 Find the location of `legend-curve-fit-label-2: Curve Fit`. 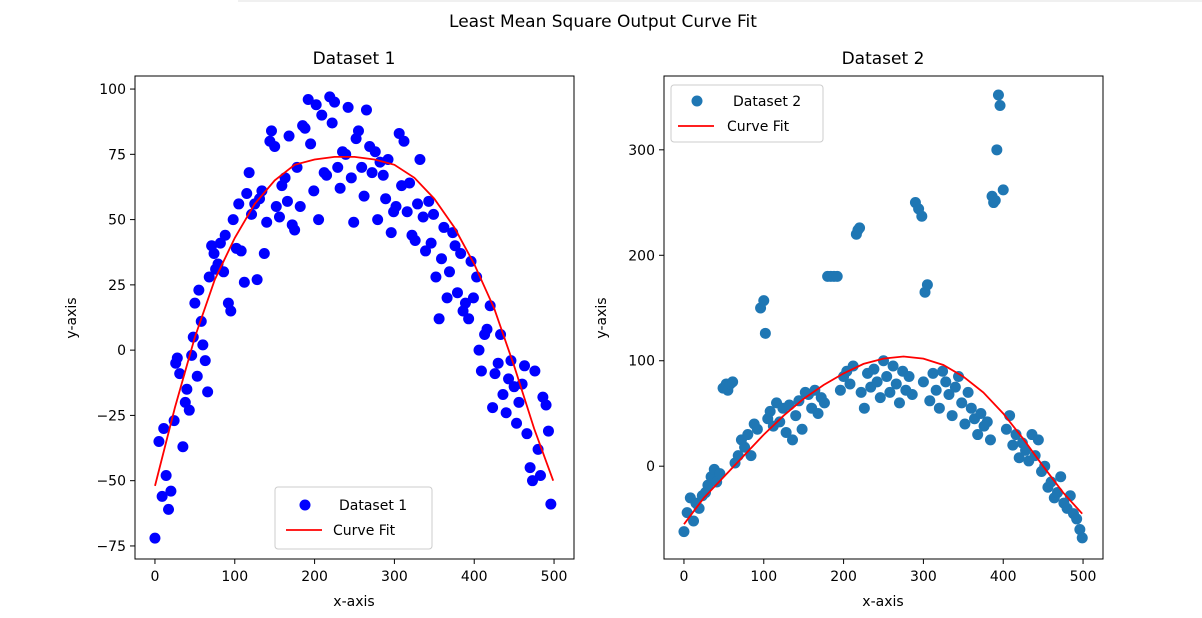

legend-curve-fit-label-2: Curve Fit is located at coordinates (758, 127).